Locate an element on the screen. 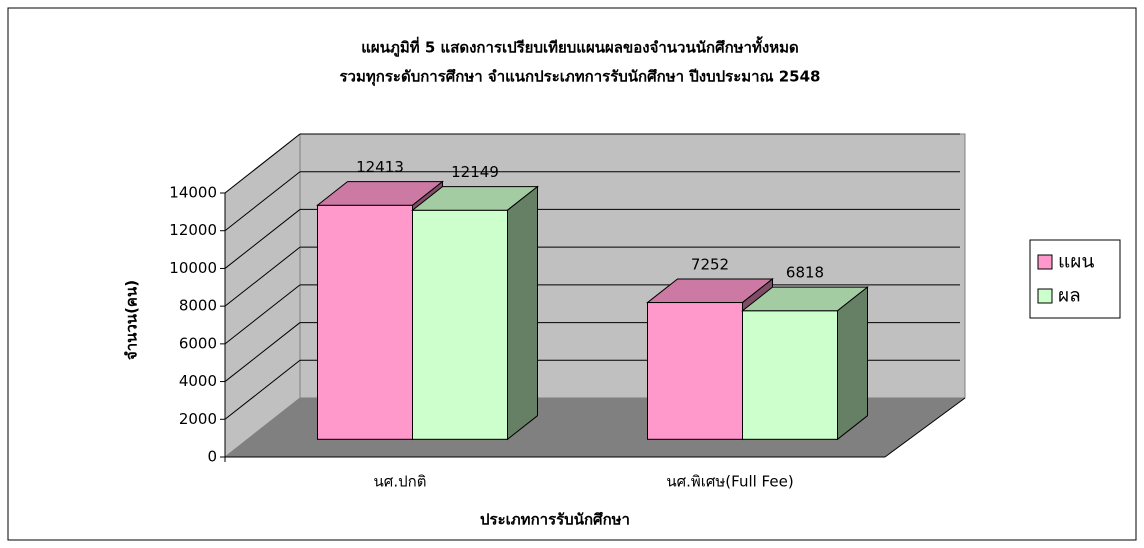 This screenshot has height=548, width=1144. value-label: 7252 is located at coordinates (710, 264).